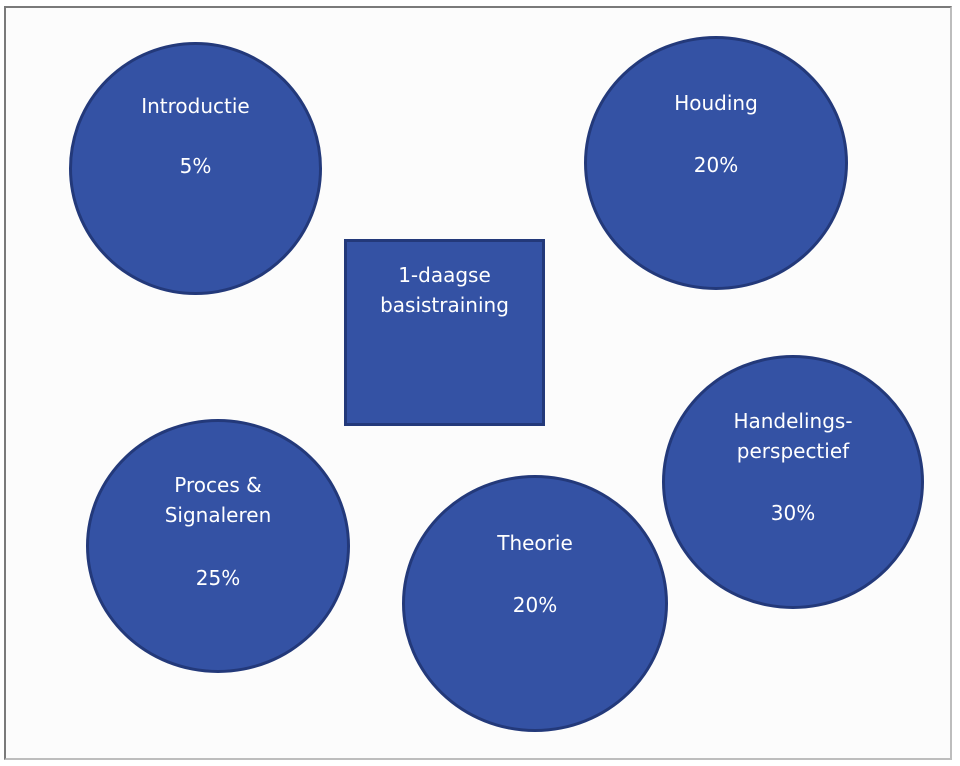  Describe the element at coordinates (535, 543) in the screenshot. I see `node-theorie-label: Theorie` at that location.